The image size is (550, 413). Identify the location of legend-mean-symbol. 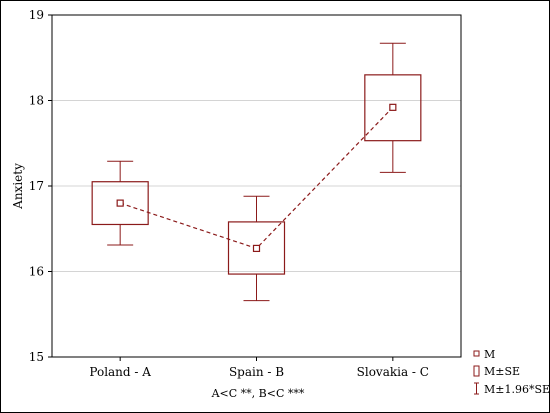
(476, 353).